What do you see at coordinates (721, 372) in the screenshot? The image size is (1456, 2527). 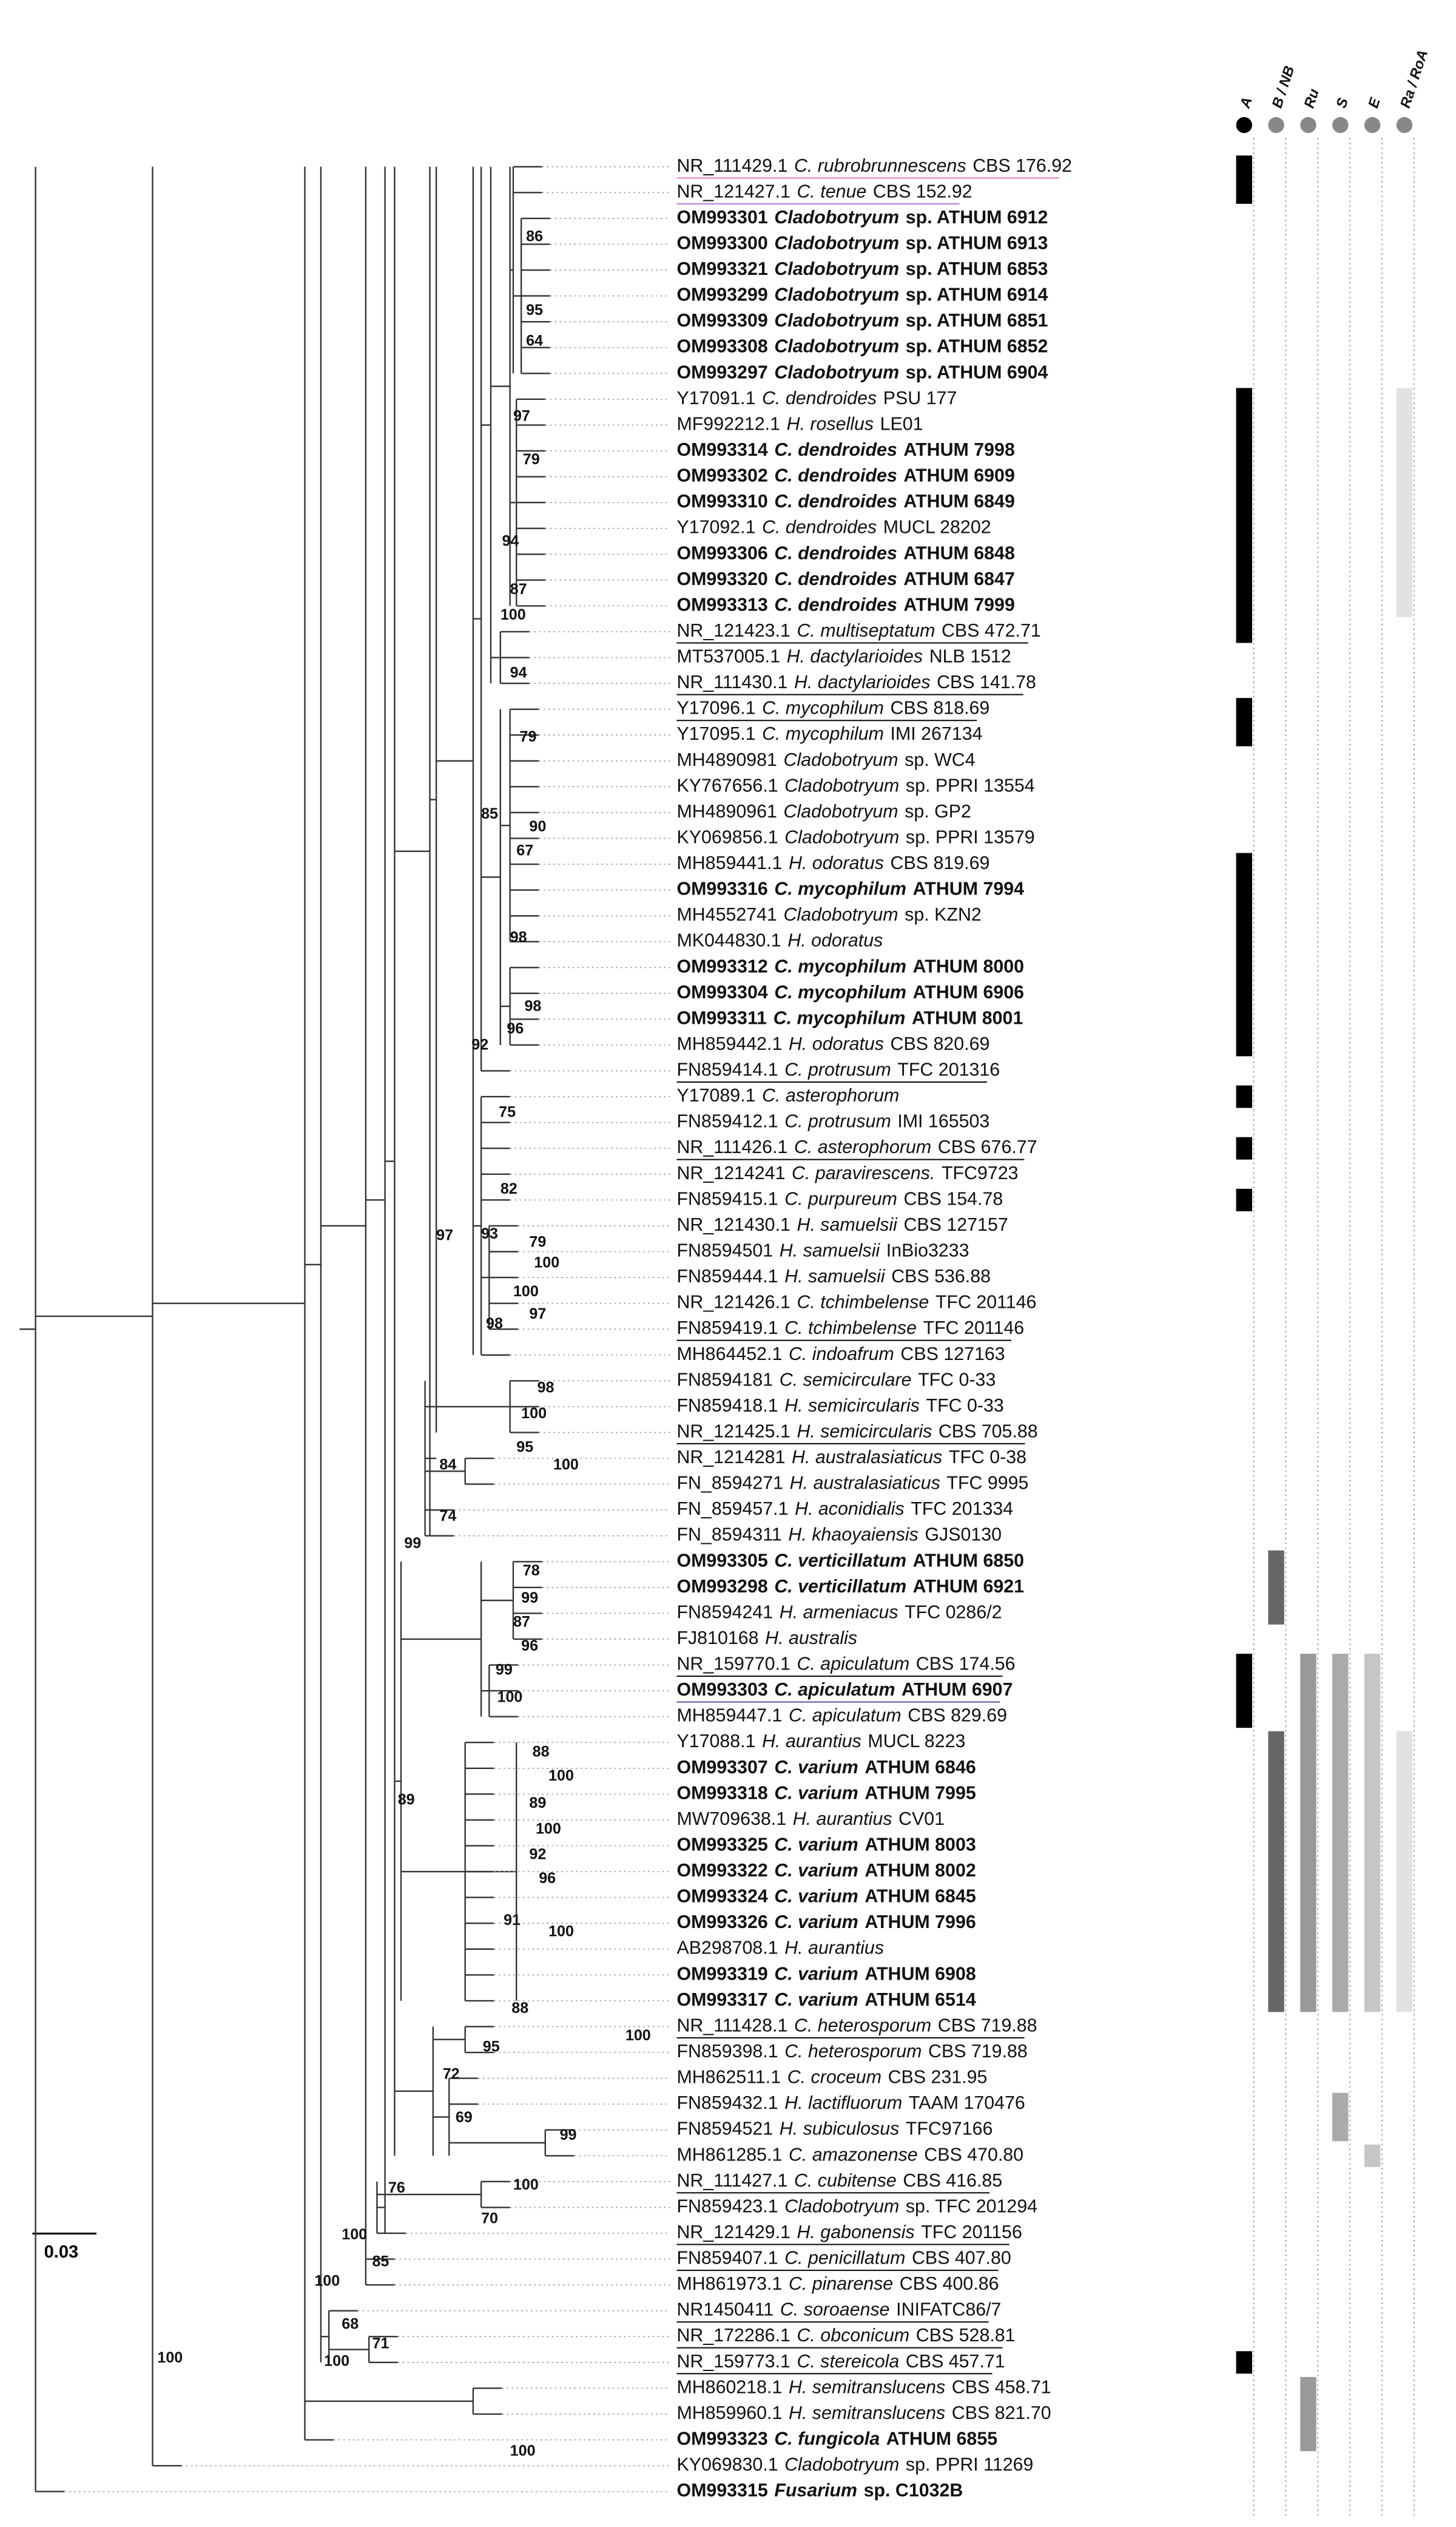 I see `accession: OM993297` at bounding box center [721, 372].